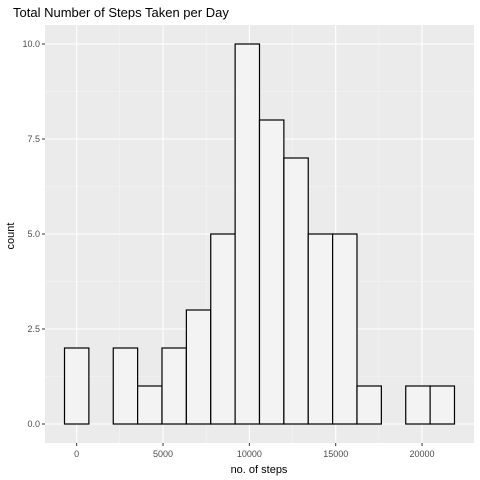 This screenshot has height=480, width=480. I want to click on y-tick-label: 2.5, so click(33, 329).